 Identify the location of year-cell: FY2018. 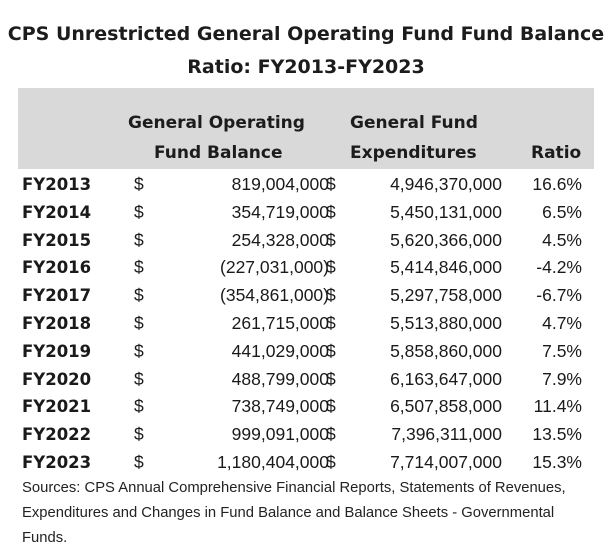
(57, 323).